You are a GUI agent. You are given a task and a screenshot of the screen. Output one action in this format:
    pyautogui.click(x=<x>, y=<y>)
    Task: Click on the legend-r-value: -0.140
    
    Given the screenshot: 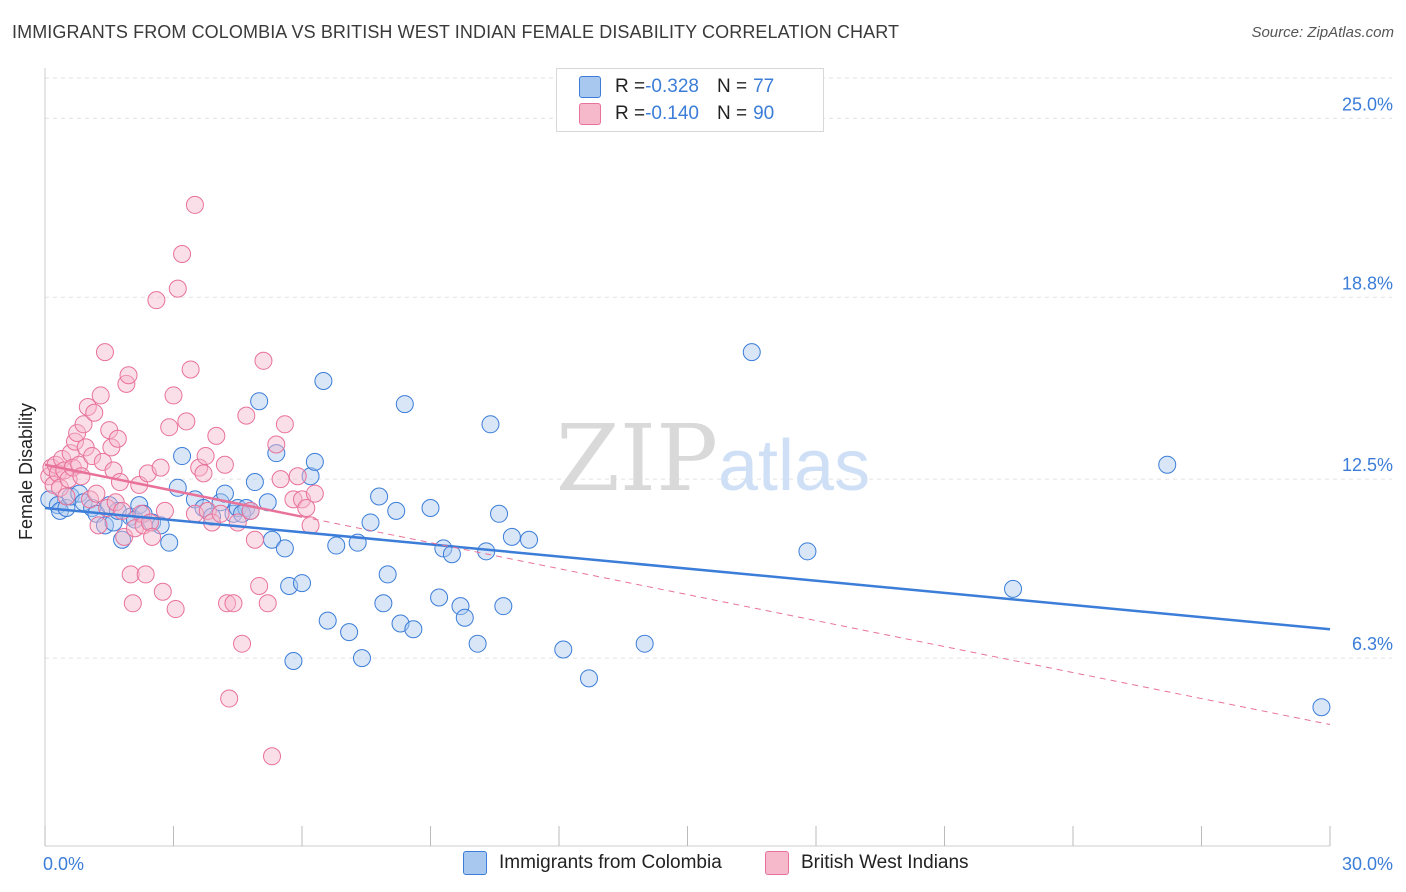 What is the action you would take?
    pyautogui.click(x=672, y=113)
    